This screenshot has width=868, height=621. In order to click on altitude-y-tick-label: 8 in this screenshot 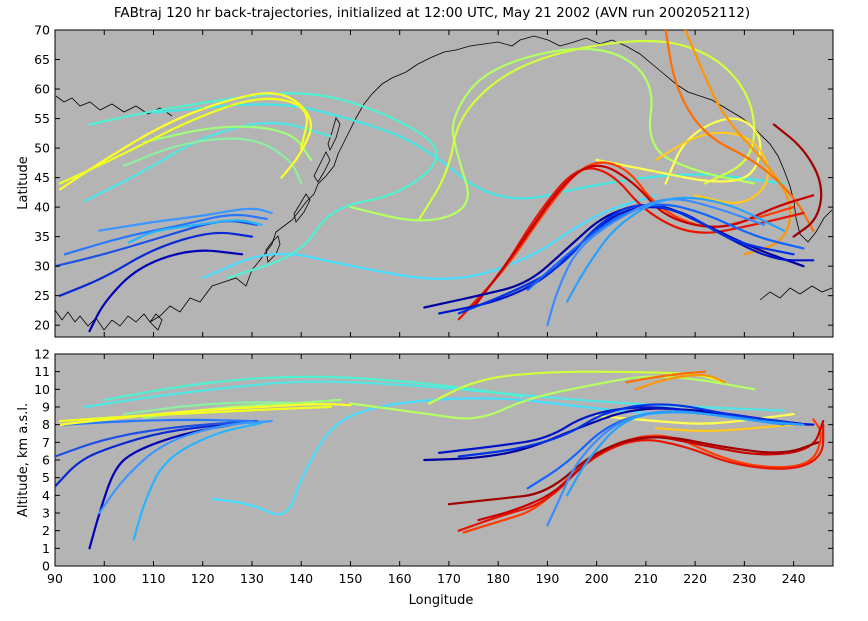, I will do `click(46, 424)`.